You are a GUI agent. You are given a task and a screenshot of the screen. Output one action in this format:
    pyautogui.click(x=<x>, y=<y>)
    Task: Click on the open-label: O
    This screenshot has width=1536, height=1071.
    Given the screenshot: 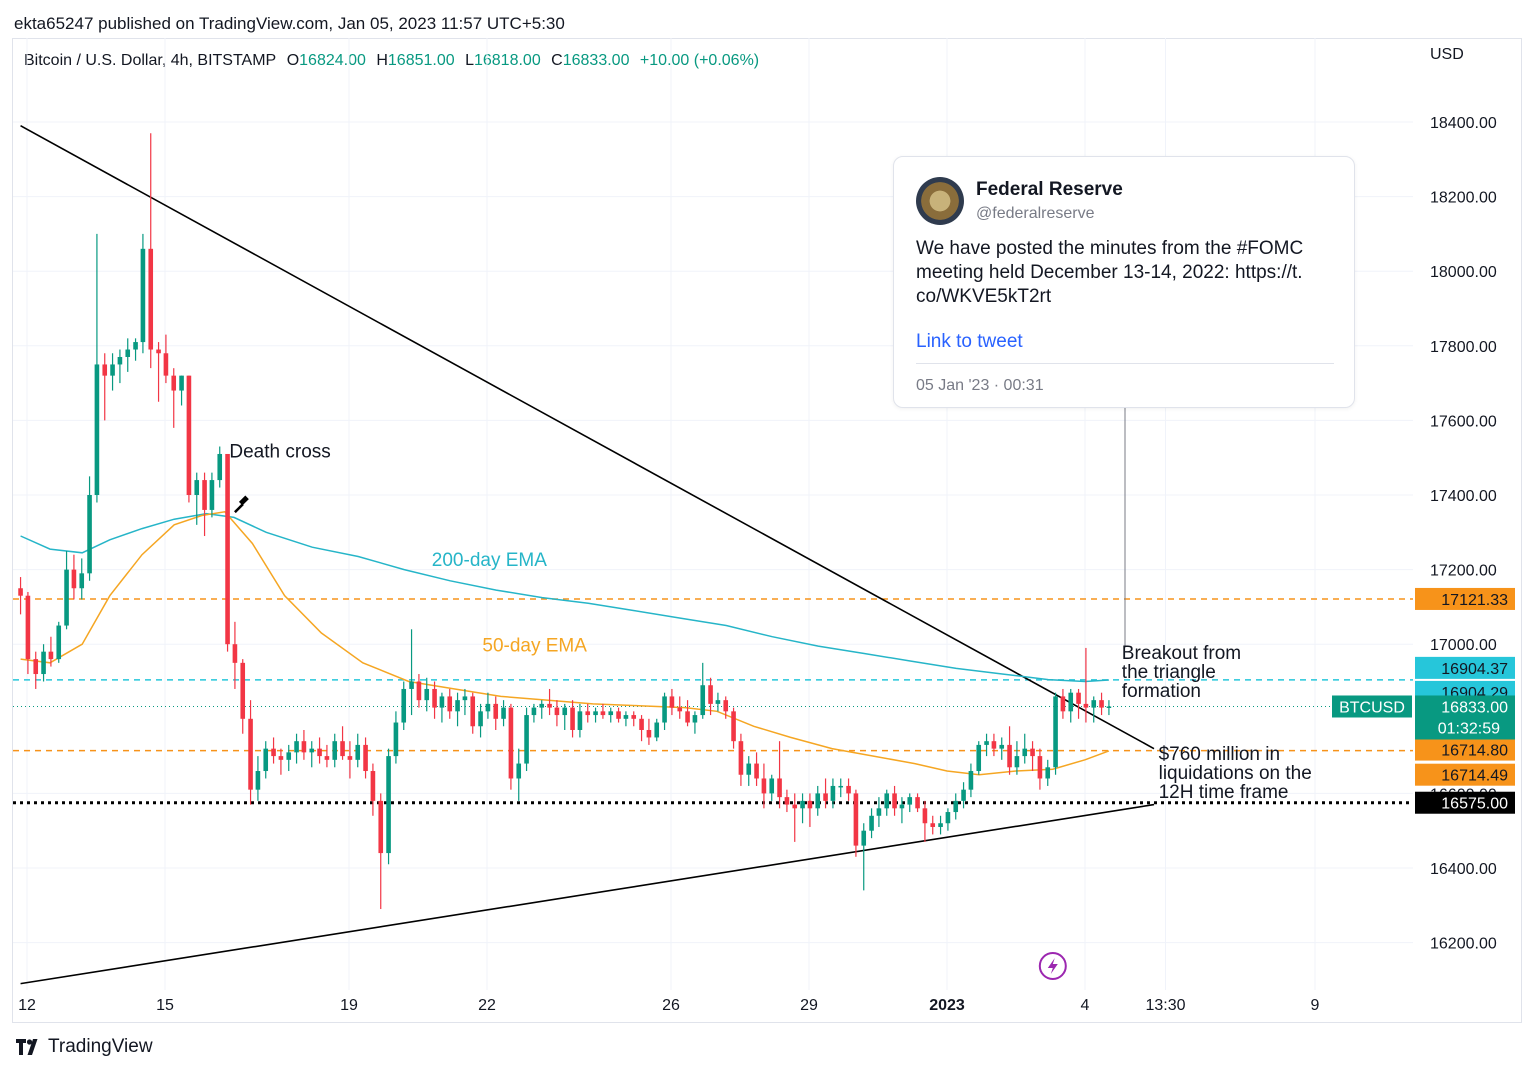 What is the action you would take?
    pyautogui.click(x=293, y=60)
    